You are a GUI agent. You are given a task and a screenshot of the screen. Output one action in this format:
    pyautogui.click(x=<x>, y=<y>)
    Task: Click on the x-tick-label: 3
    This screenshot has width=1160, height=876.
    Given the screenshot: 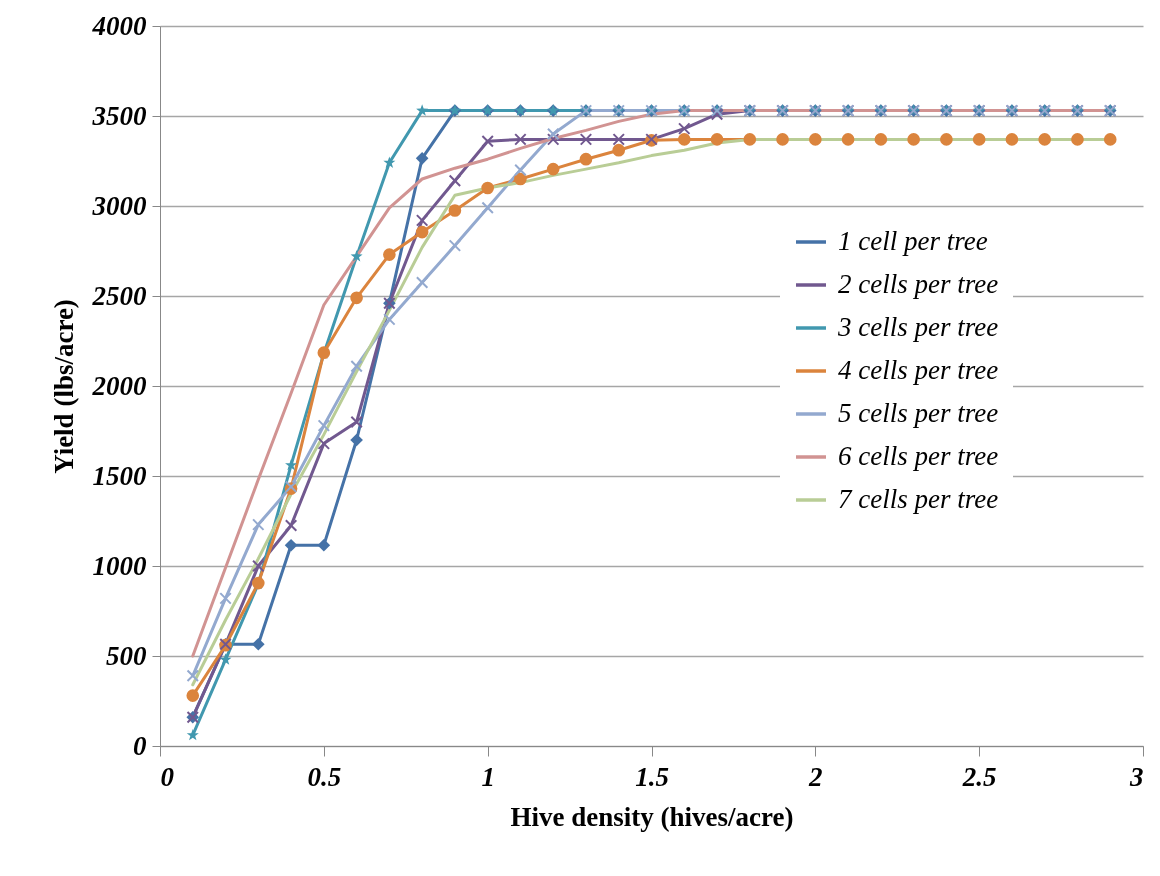 What is the action you would take?
    pyautogui.click(x=1136, y=776)
    